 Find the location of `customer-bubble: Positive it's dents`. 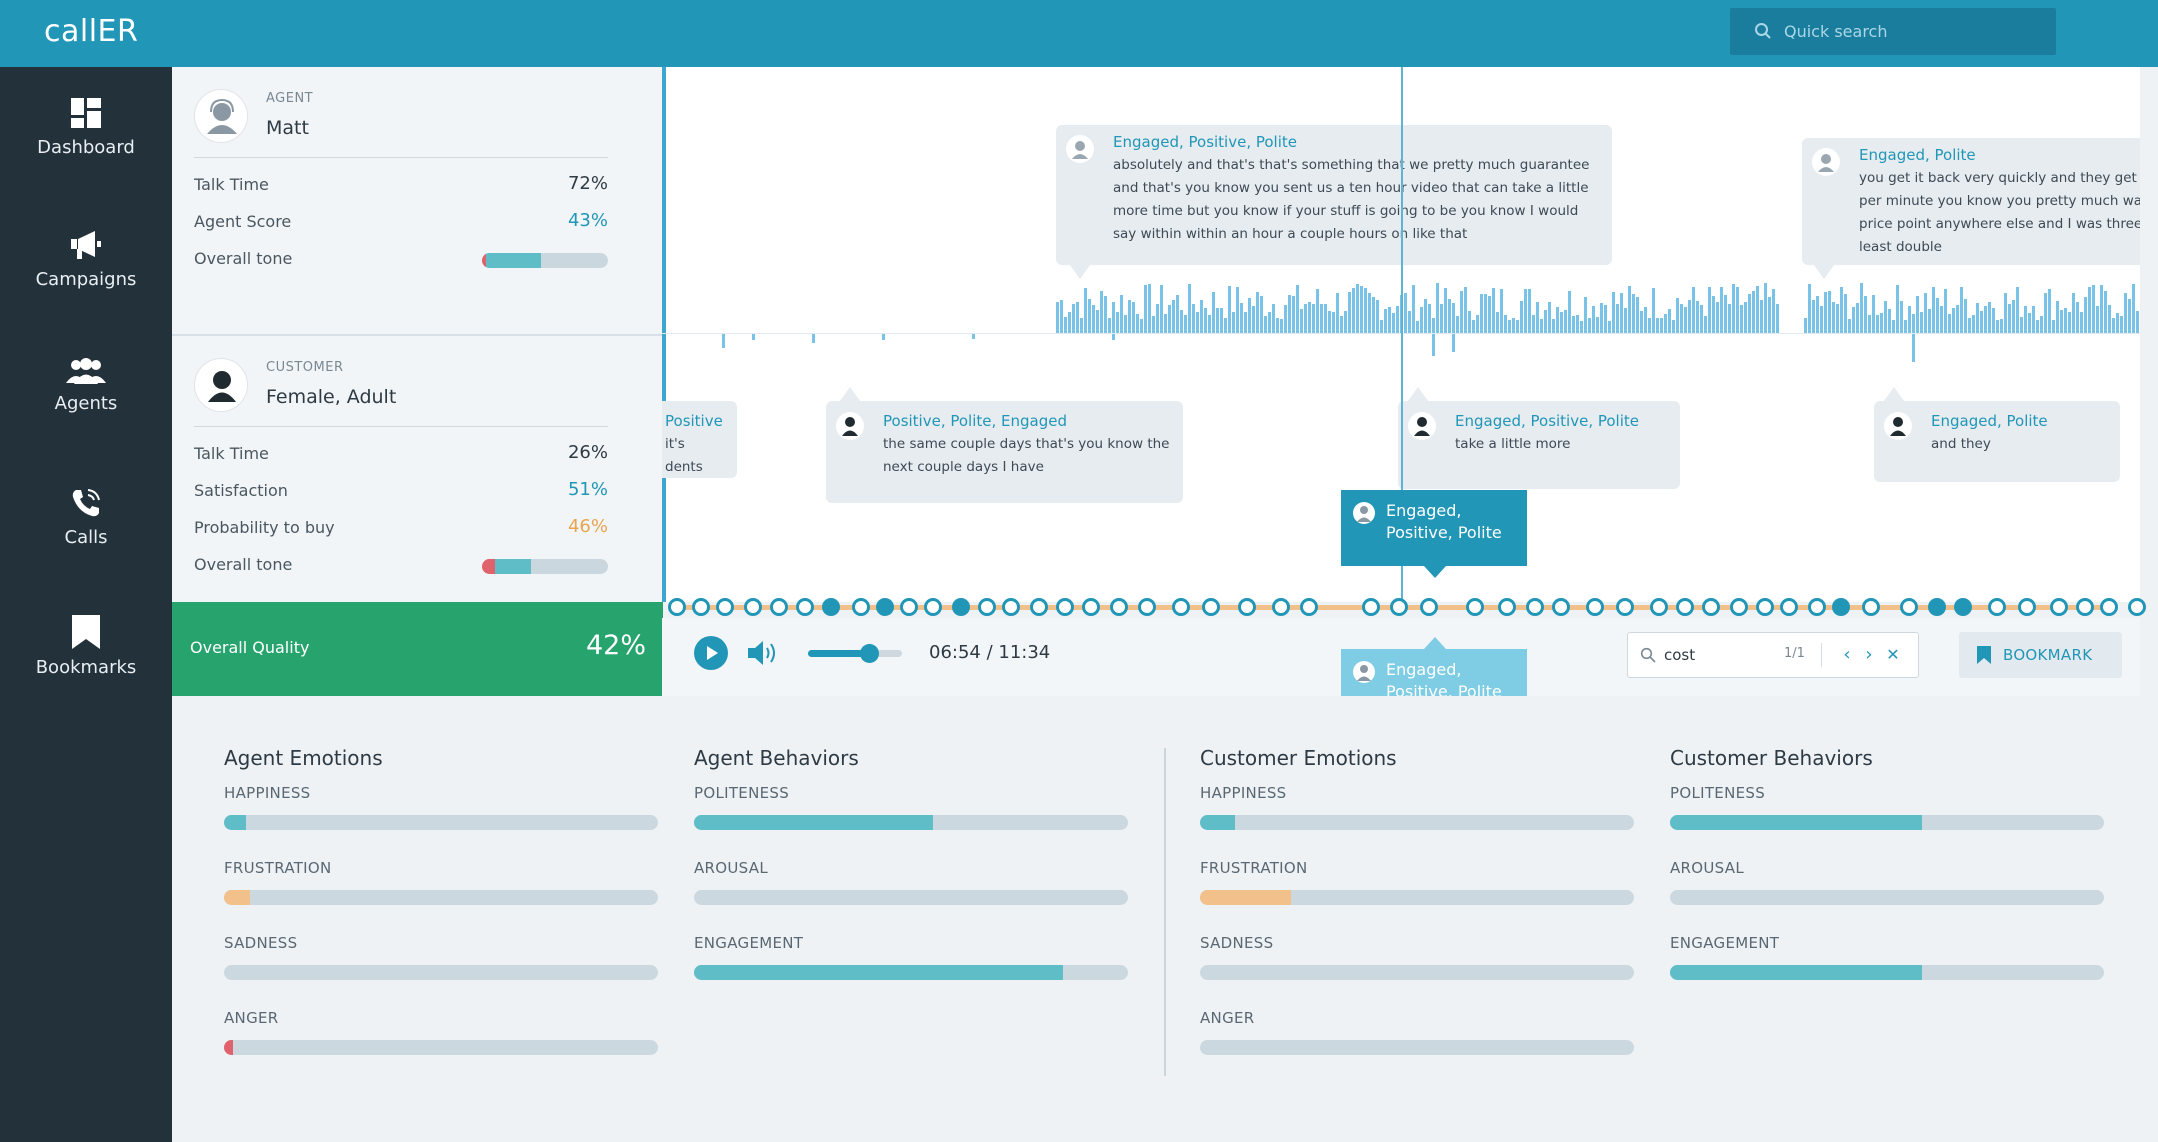

customer-bubble: Positive it's dents is located at coordinates (699, 439).